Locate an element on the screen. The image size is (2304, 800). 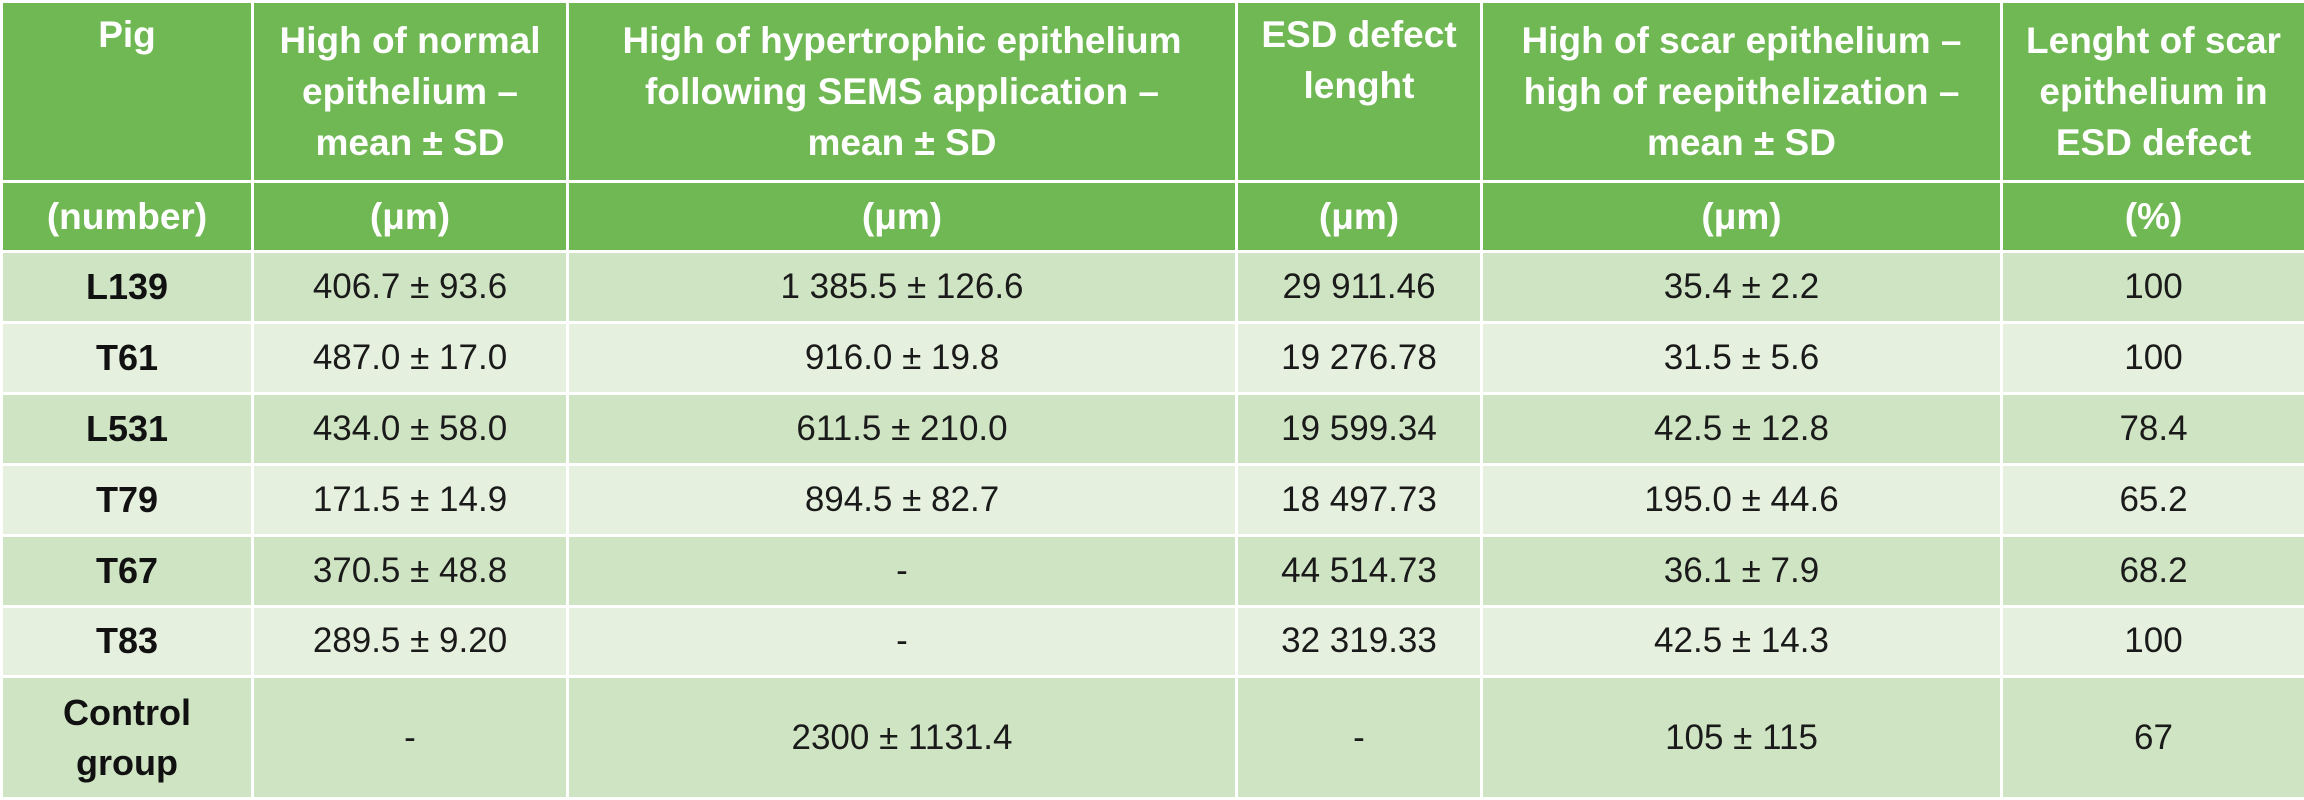
cell-scar-epithelium-high: 31.5 ± 5.6 is located at coordinates (1741, 357).